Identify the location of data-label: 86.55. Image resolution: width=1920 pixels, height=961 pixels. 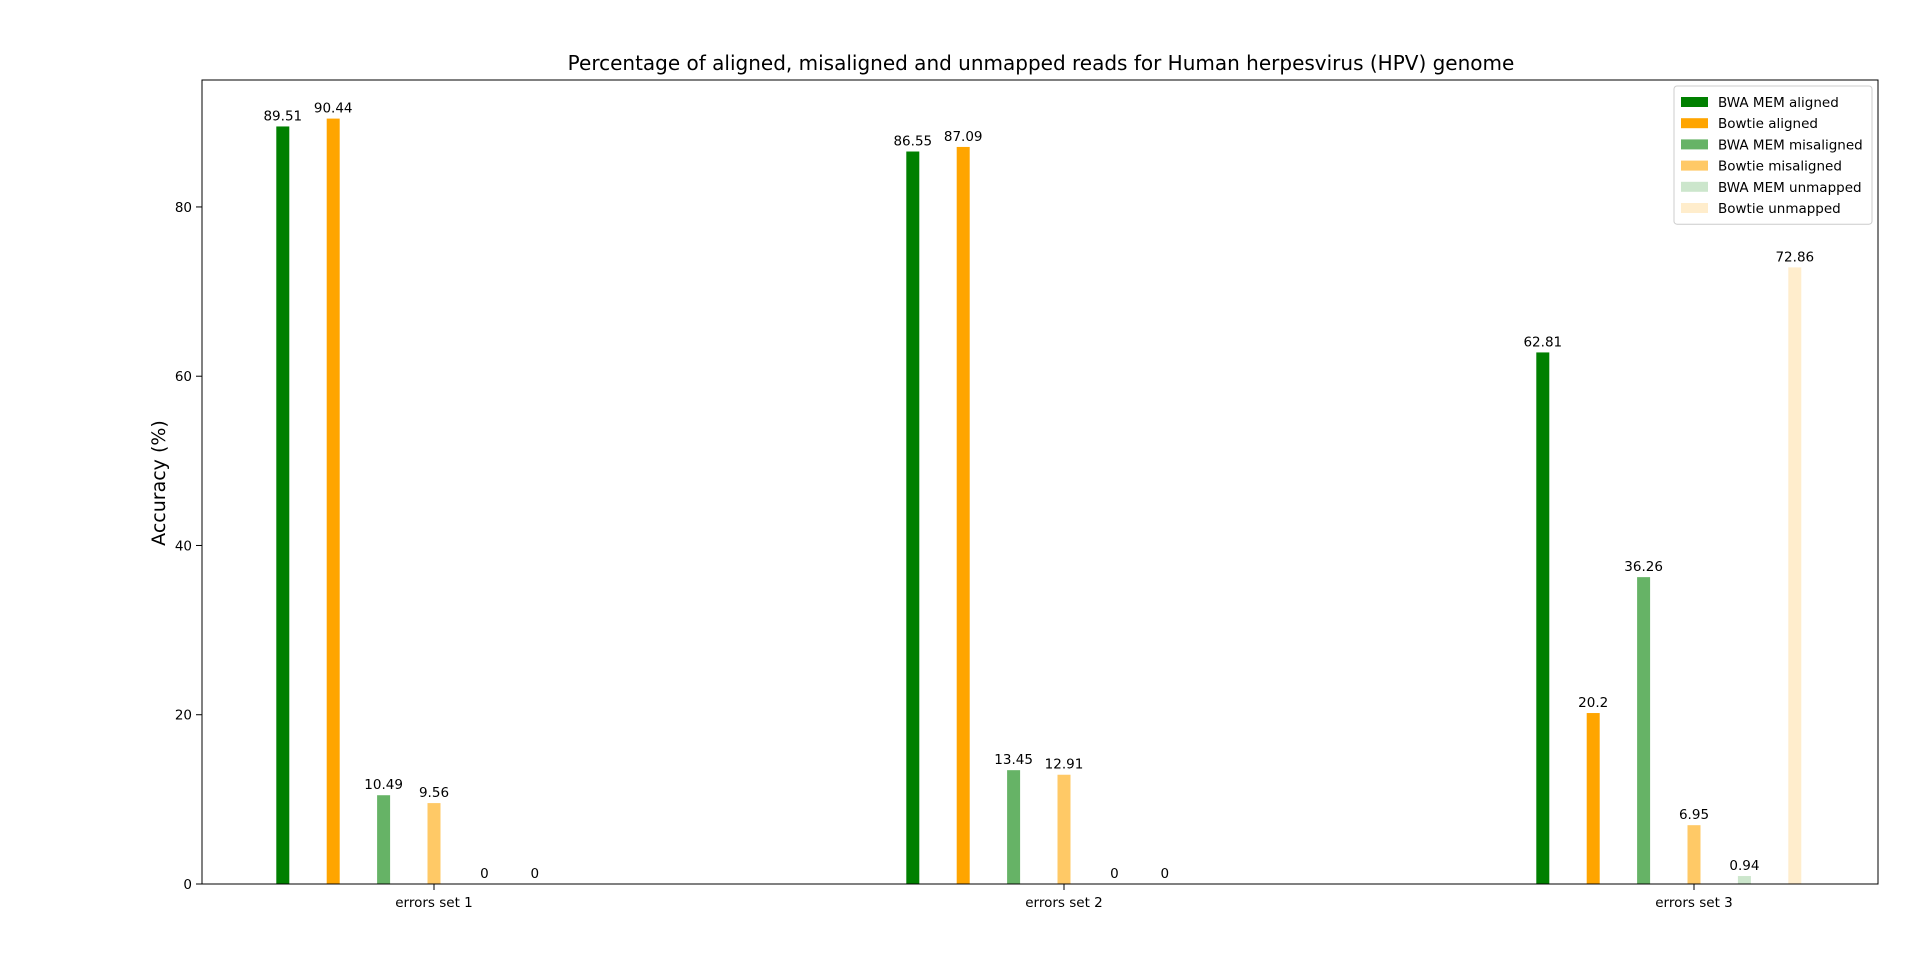
(912, 142).